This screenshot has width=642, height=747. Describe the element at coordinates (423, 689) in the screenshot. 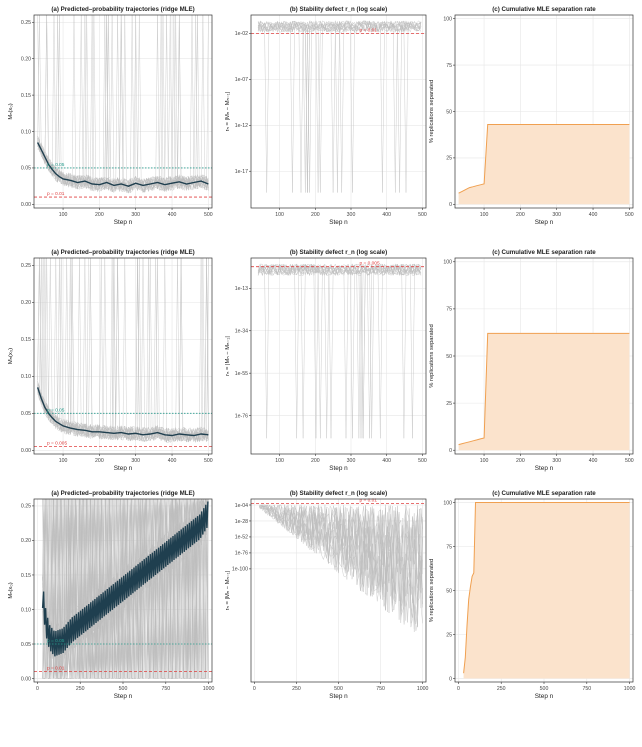

I see `x-tick-label: 1000` at that location.